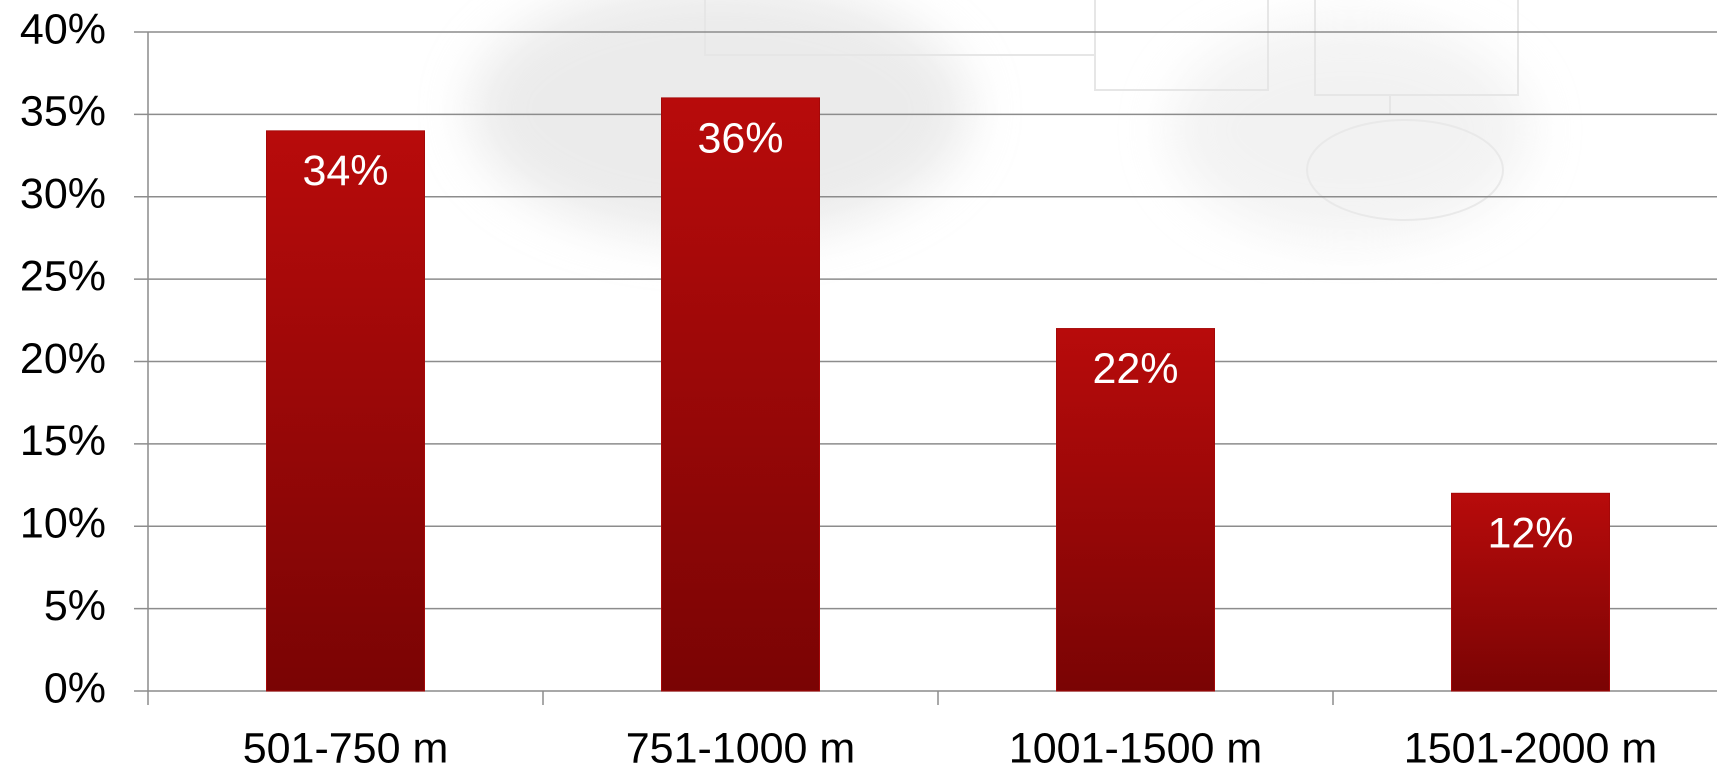  What do you see at coordinates (1530, 747) in the screenshot?
I see `x-tick-label: 1501-2000 m` at bounding box center [1530, 747].